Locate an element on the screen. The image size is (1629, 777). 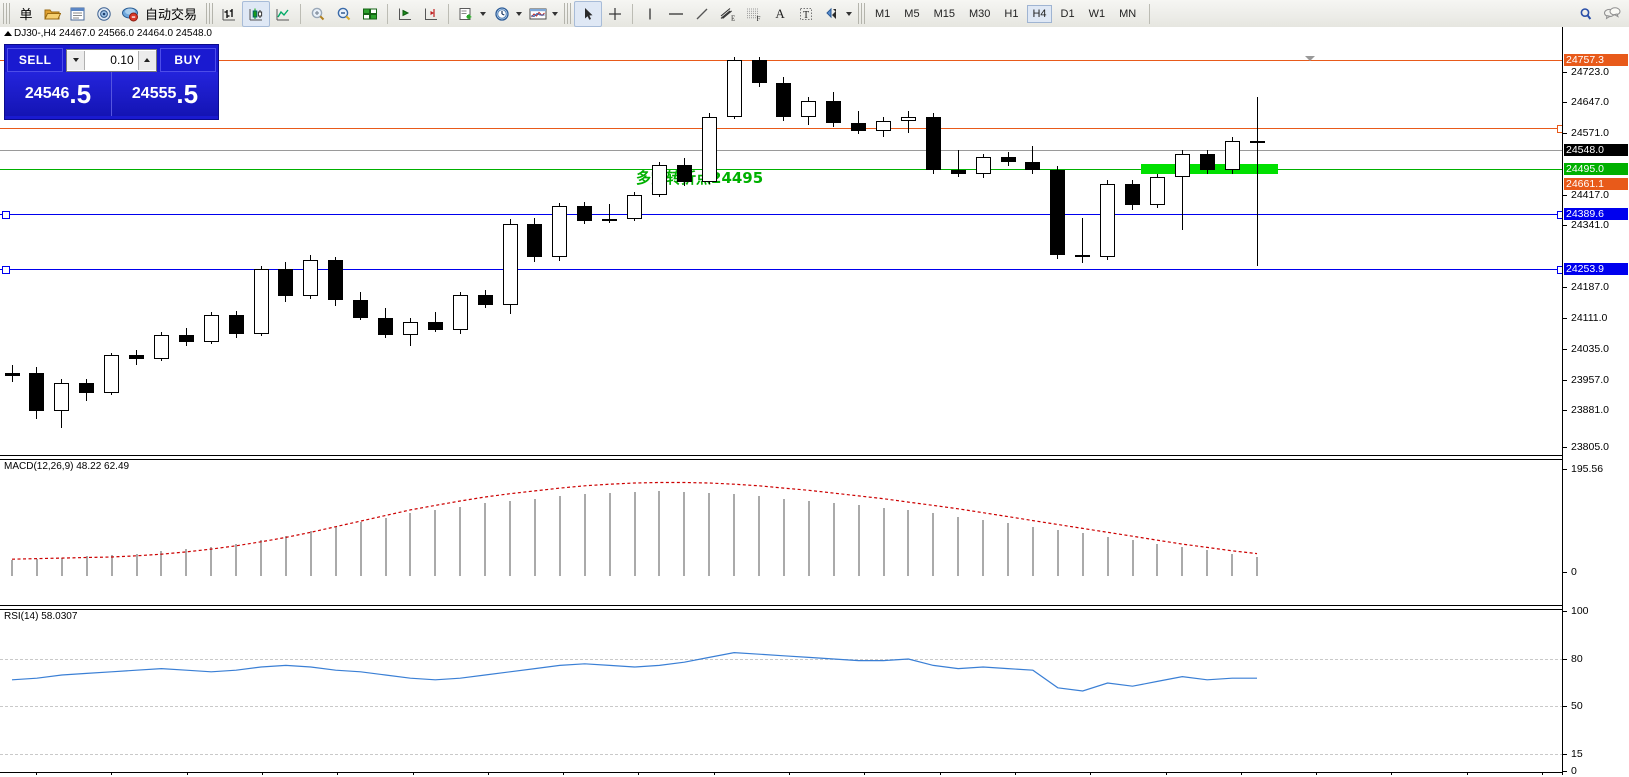
volume-value: 0.10 is located at coordinates (122, 60).